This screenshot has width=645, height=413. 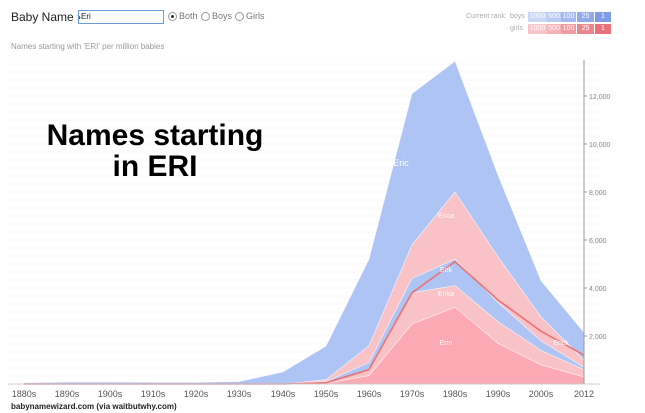 I want to click on series-label-erick: Erick, so click(x=561, y=343).